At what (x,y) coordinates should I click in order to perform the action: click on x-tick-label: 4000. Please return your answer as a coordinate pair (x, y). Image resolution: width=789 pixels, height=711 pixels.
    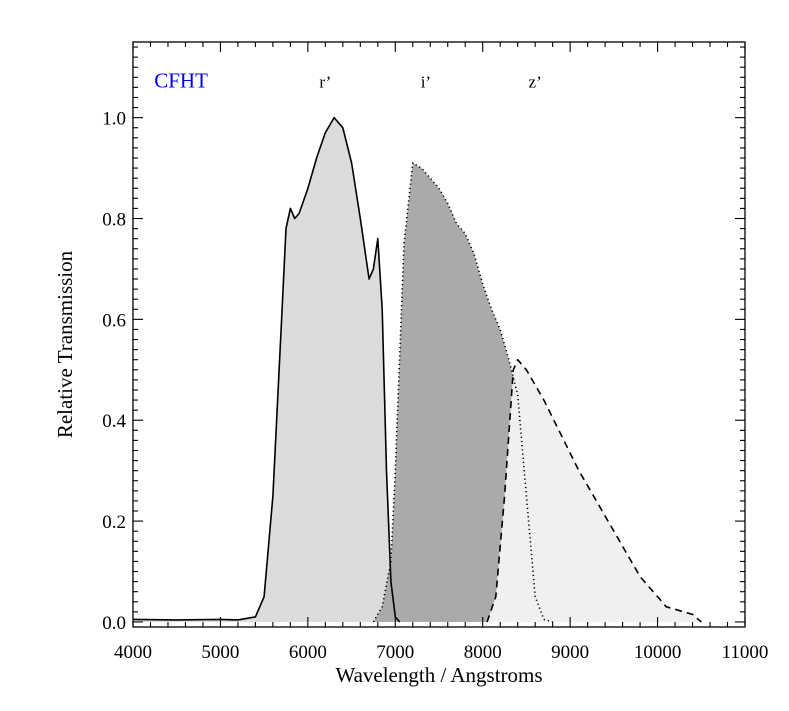
    Looking at the image, I should click on (133, 652).